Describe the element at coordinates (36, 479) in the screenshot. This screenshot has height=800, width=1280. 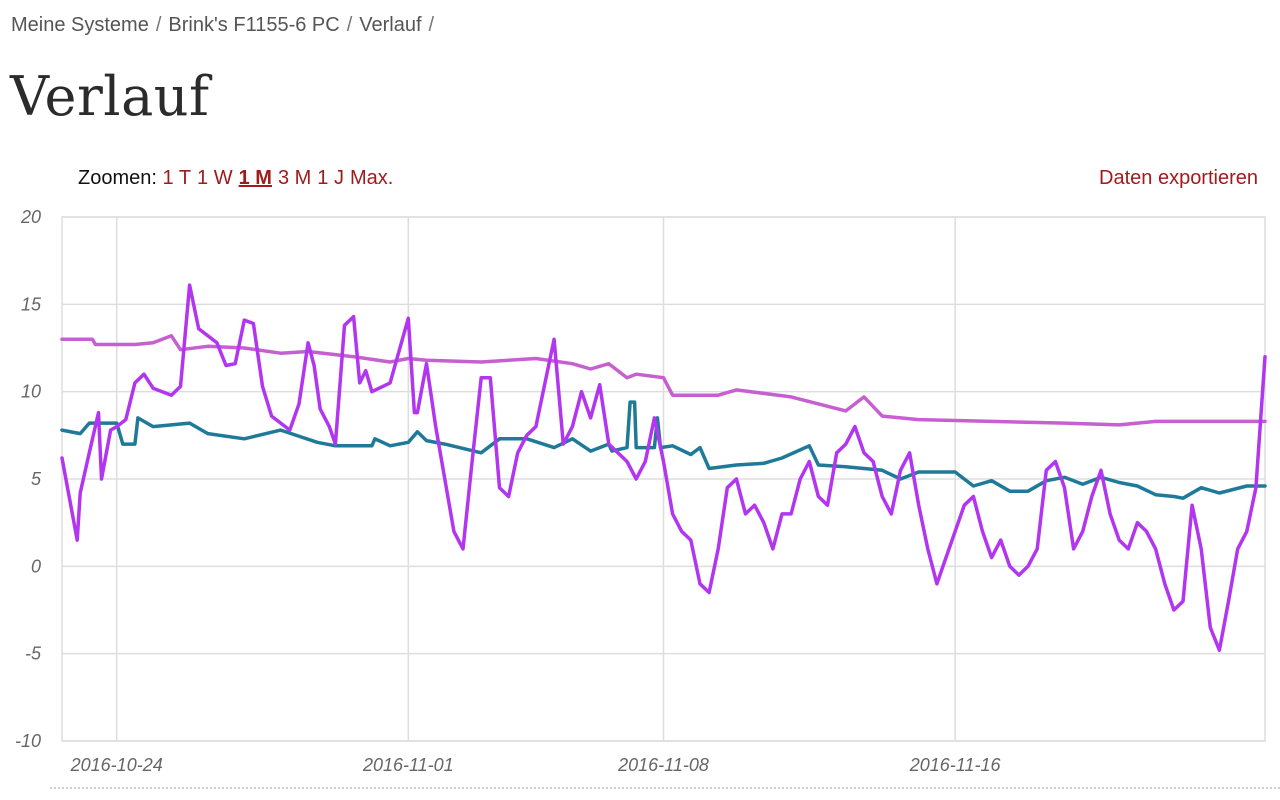
I see `y-tick-label: 5` at that location.